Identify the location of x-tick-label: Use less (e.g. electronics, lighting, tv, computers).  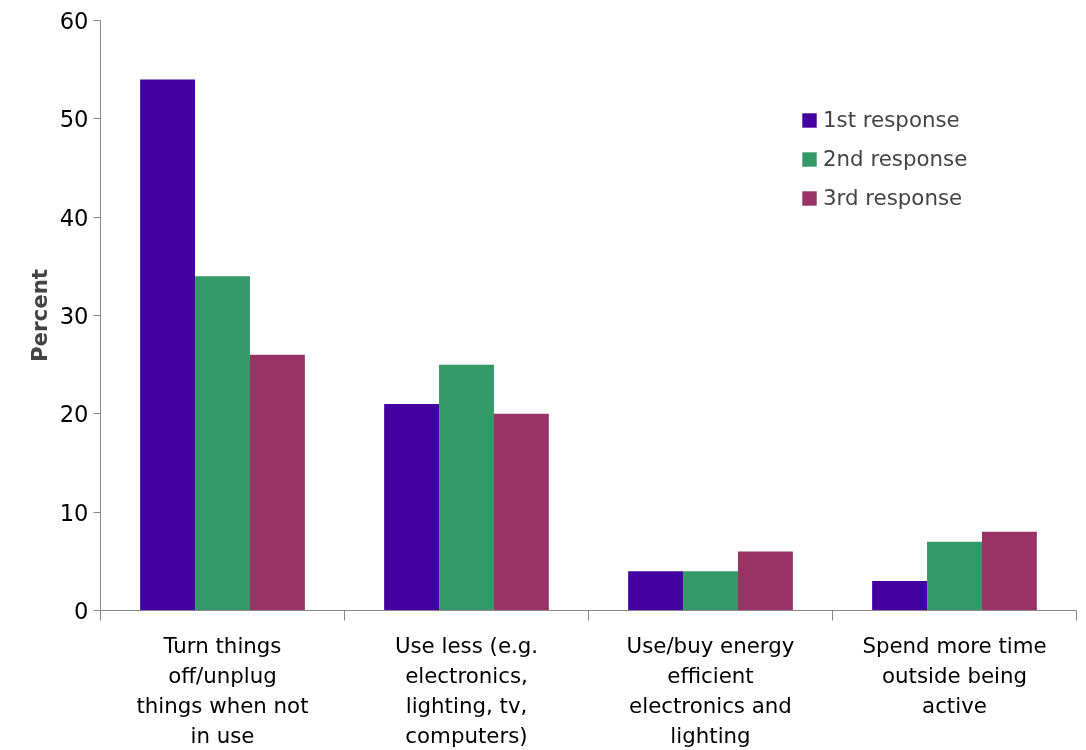
(466, 690).